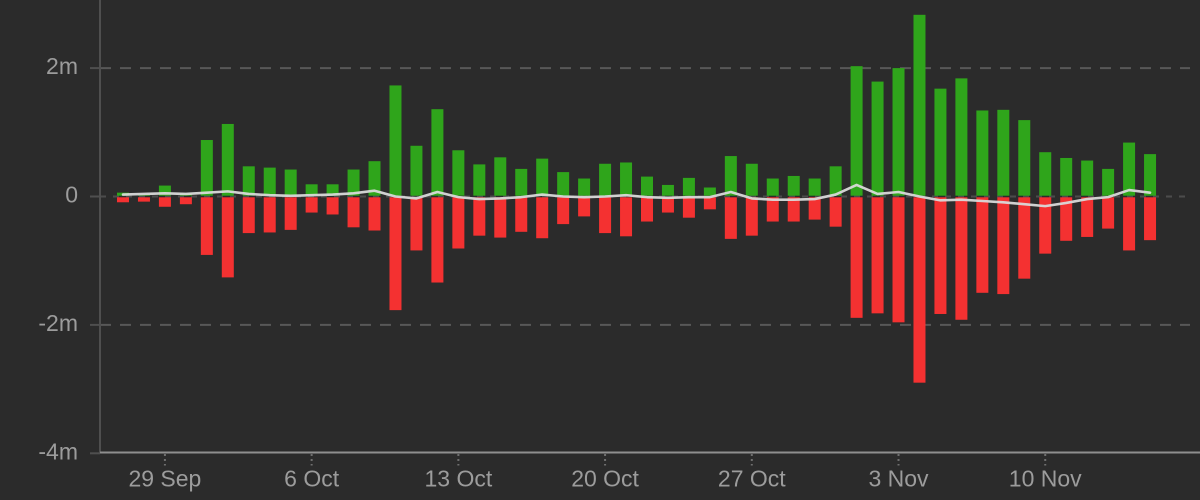 The height and width of the screenshot is (500, 1200). I want to click on net-line, so click(636, 195).